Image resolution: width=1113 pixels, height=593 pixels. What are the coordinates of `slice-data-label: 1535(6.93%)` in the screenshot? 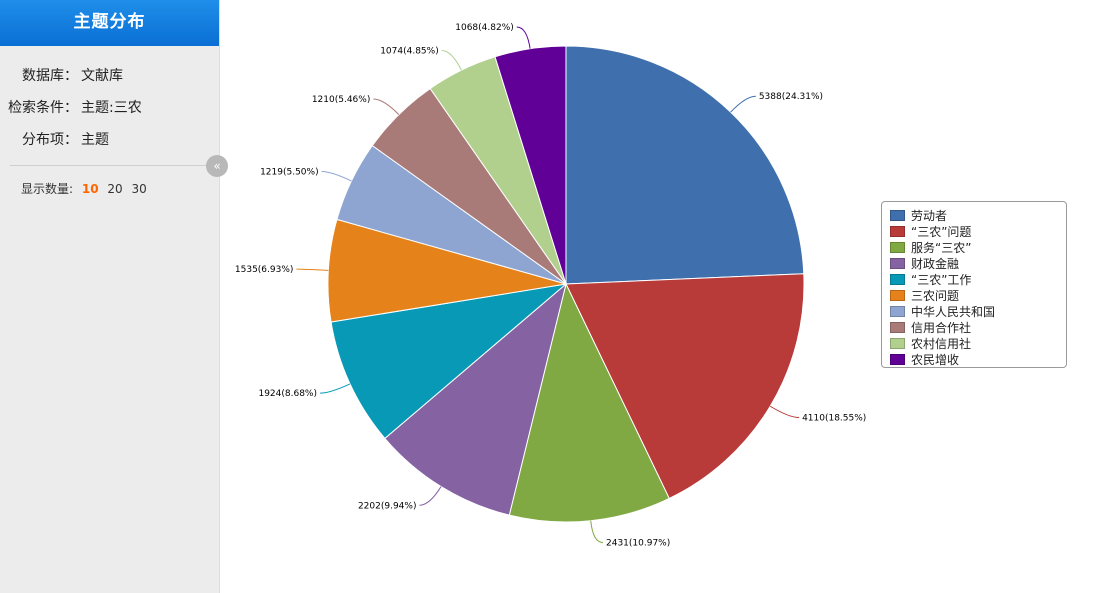 It's located at (264, 270).